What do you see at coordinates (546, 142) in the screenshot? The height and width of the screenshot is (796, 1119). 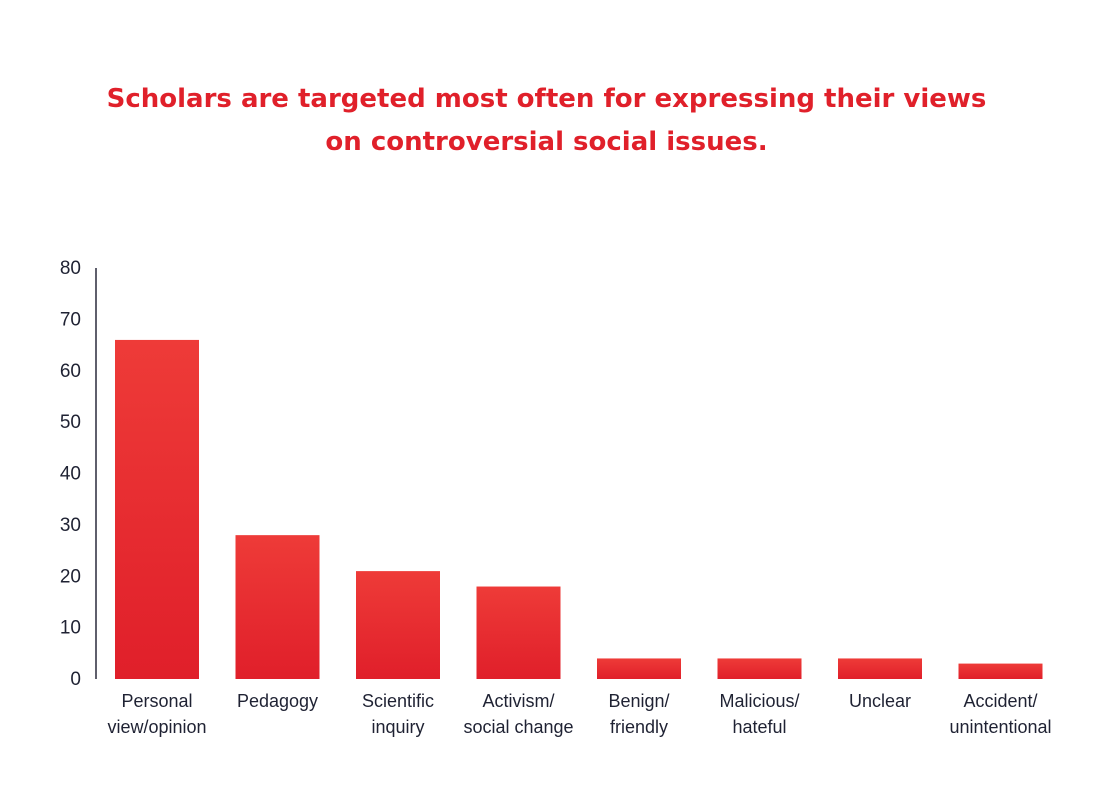 I see `chart-title-line-2: on controversial social issues.` at bounding box center [546, 142].